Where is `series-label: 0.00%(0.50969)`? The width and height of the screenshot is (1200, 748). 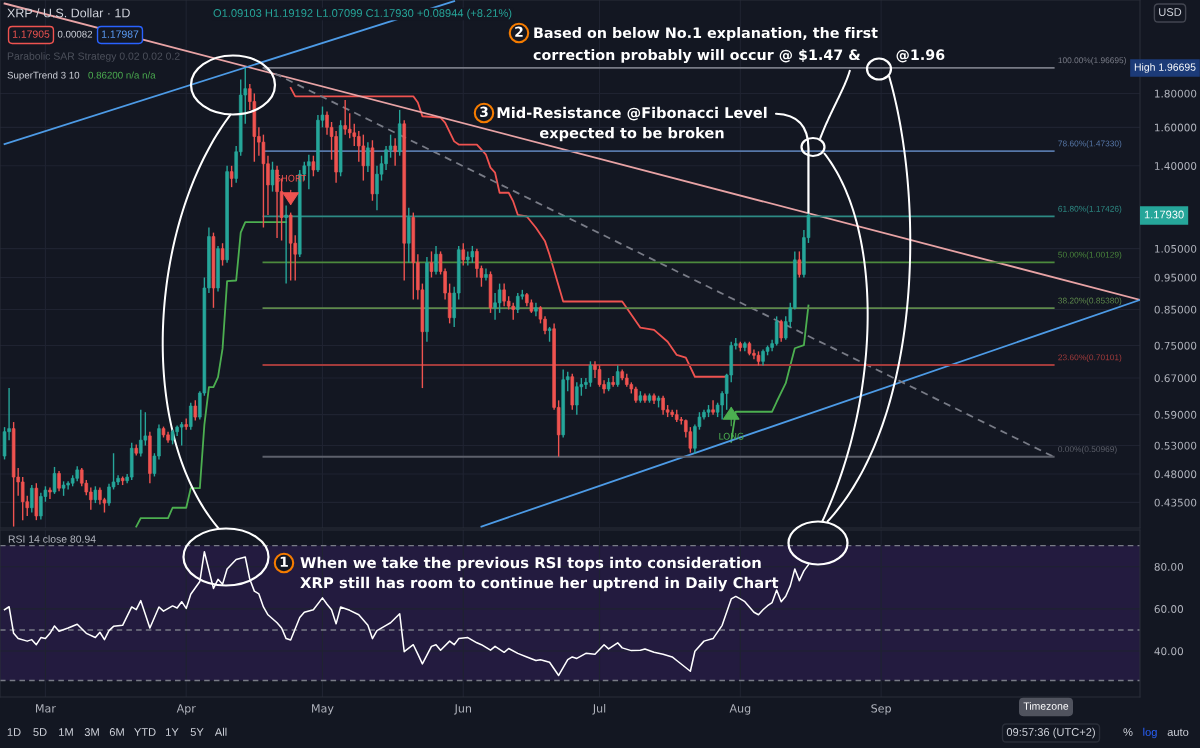
series-label: 0.00%(0.50969) is located at coordinates (1087, 449).